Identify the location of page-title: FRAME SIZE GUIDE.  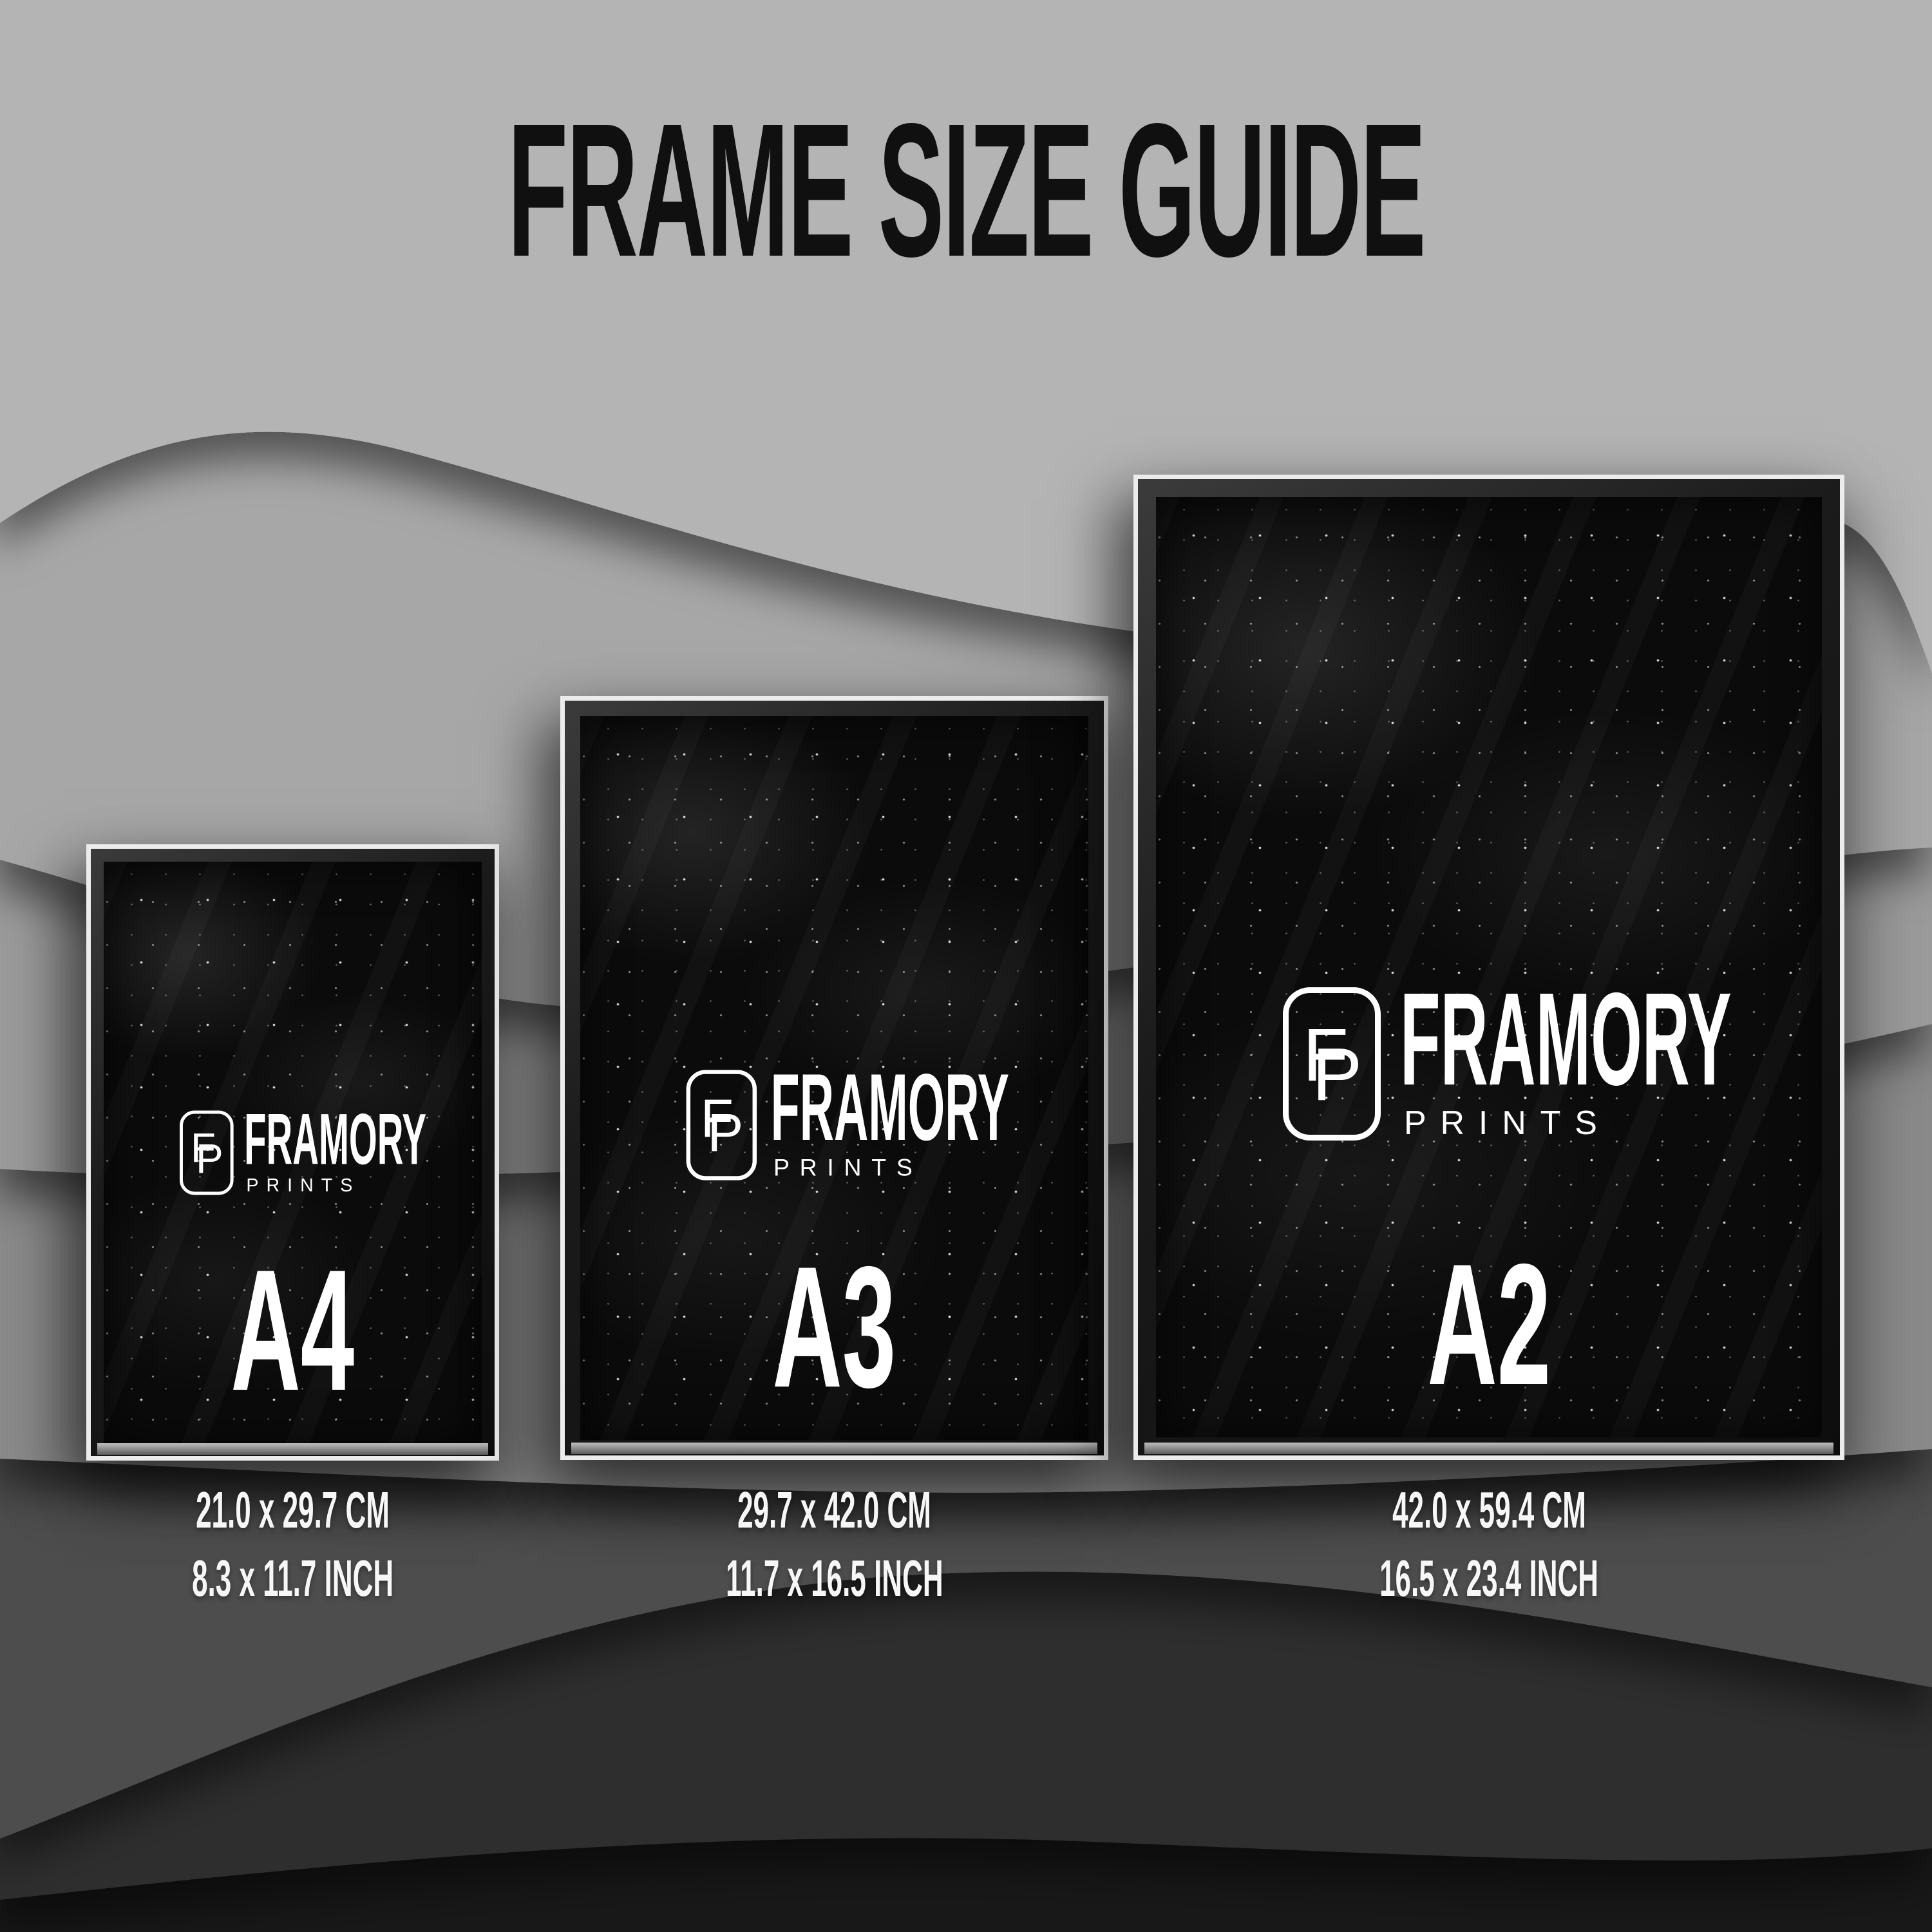
(966, 190).